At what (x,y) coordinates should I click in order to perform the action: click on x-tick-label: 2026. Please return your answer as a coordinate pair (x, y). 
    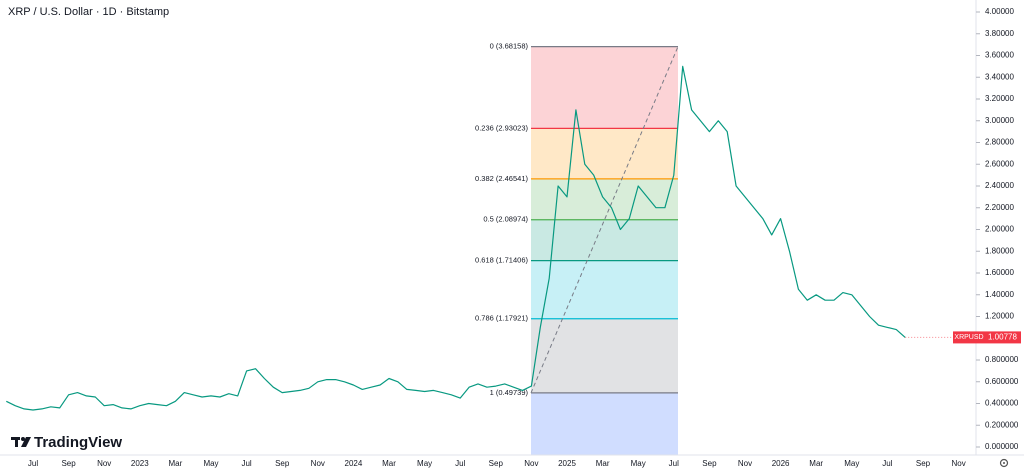
    Looking at the image, I should click on (781, 463).